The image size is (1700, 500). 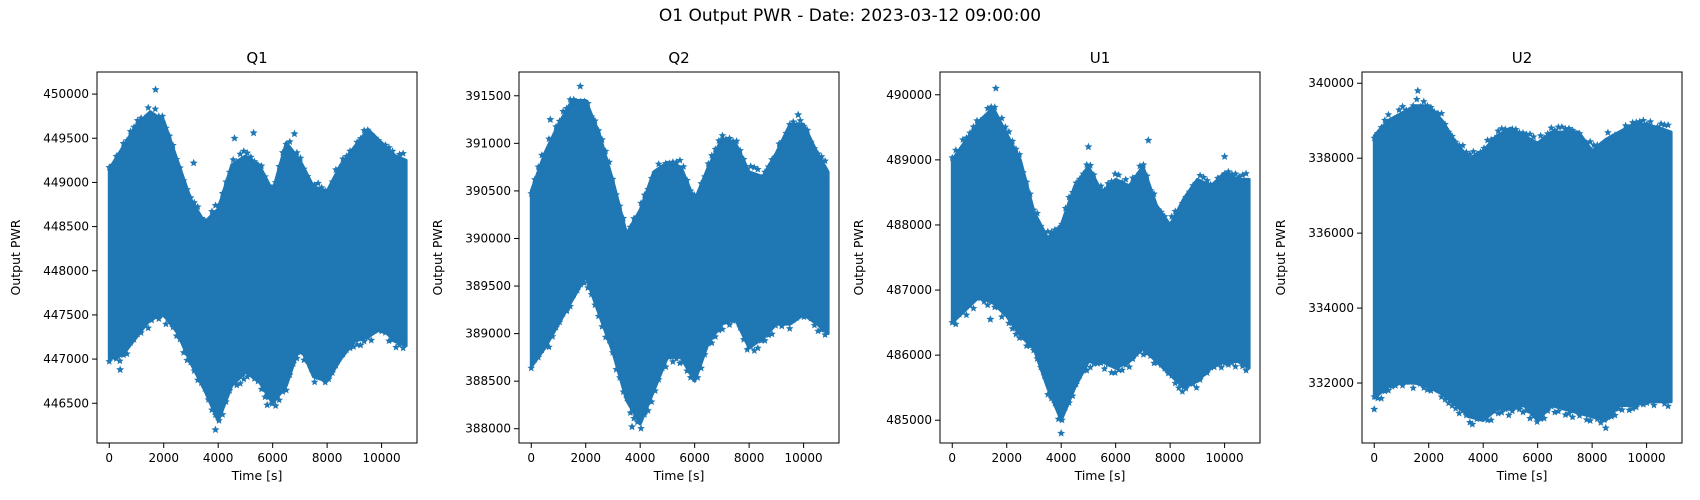 What do you see at coordinates (218, 458) in the screenshot?
I see `x-tick-label: 4000` at bounding box center [218, 458].